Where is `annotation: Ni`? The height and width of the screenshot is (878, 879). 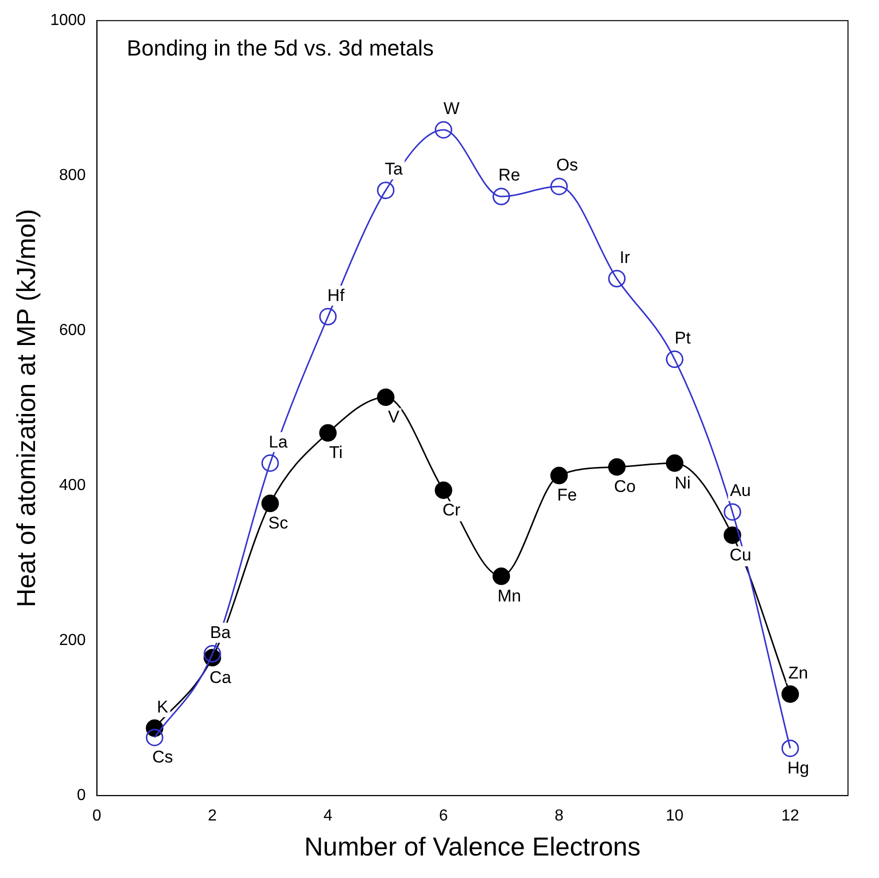 annotation: Ni is located at coordinates (682, 482).